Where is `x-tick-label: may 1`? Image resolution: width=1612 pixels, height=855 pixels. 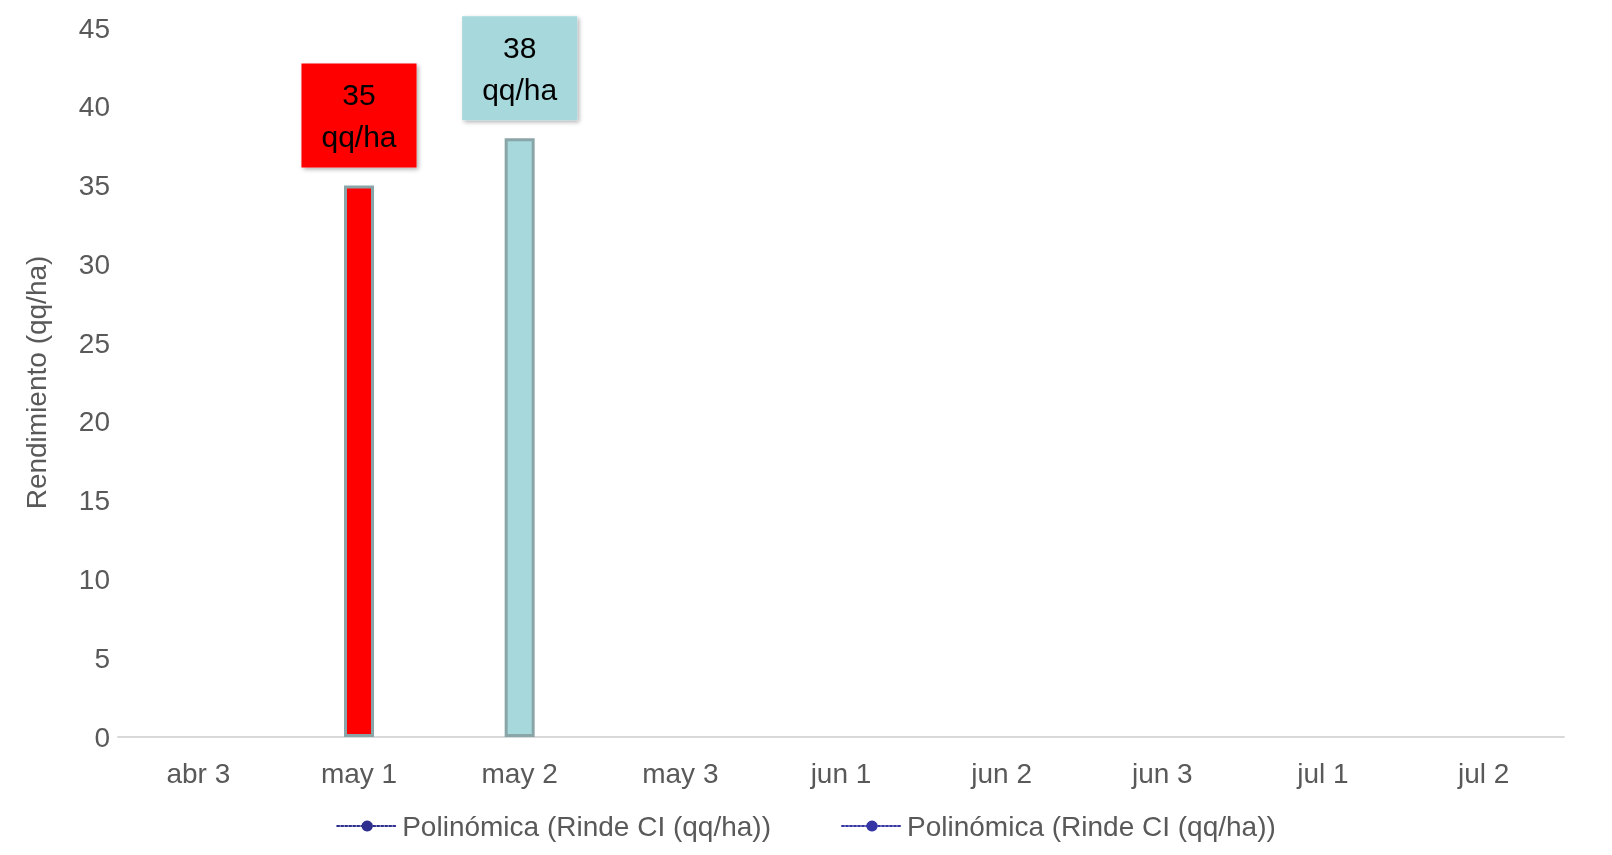 x-tick-label: may 1 is located at coordinates (359, 773).